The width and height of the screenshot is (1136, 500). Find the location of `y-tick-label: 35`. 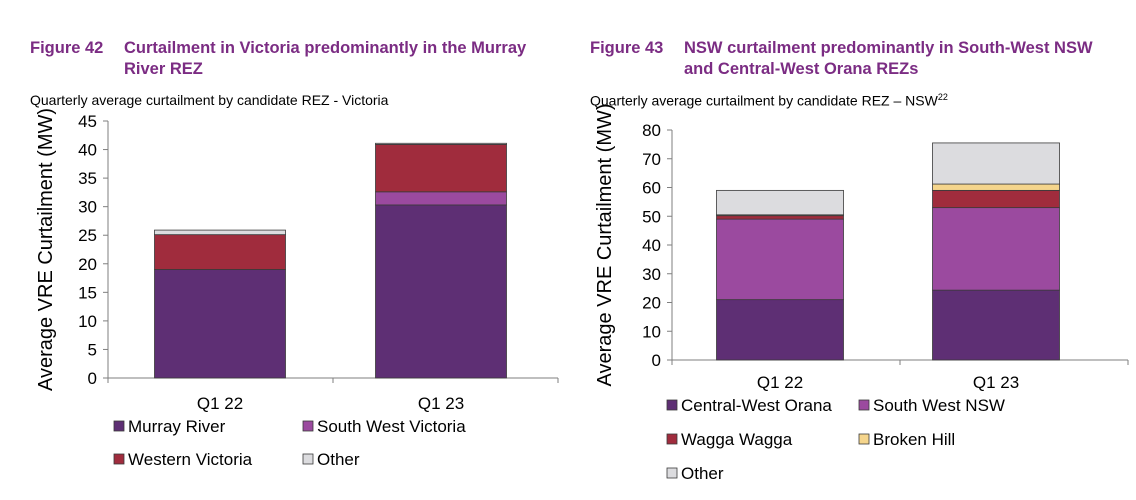

y-tick-label: 35 is located at coordinates (87, 178).